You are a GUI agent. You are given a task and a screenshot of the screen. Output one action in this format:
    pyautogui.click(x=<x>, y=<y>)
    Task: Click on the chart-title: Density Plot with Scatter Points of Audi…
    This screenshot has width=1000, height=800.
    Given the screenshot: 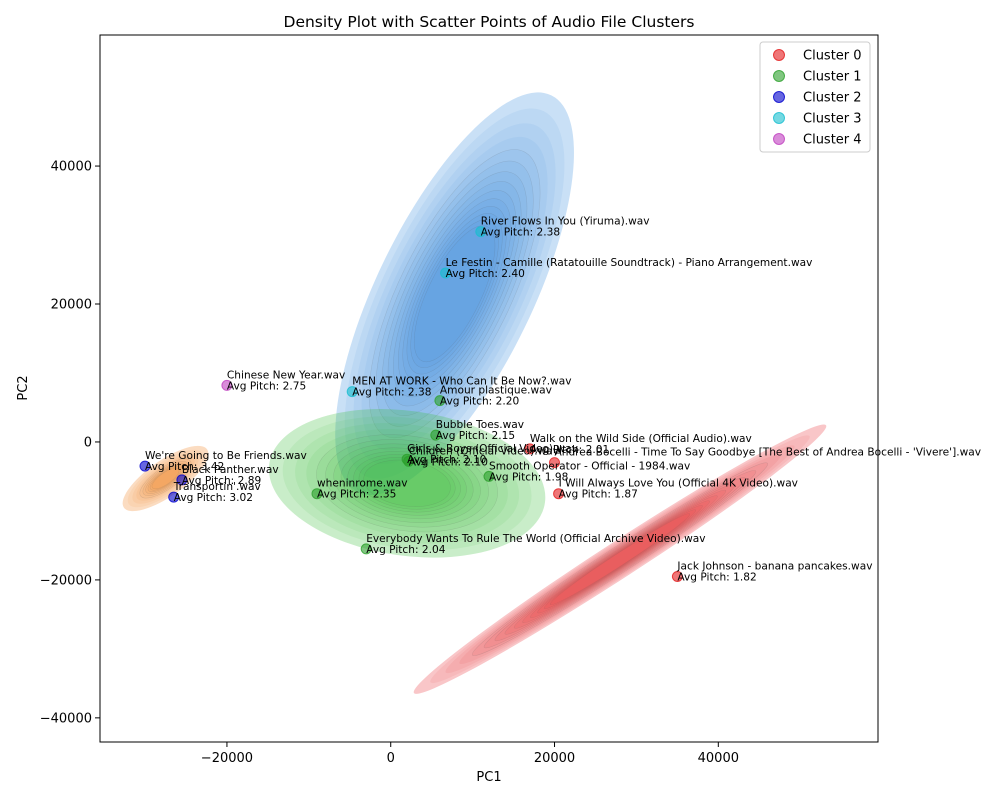 What is the action you would take?
    pyautogui.click(x=489, y=22)
    